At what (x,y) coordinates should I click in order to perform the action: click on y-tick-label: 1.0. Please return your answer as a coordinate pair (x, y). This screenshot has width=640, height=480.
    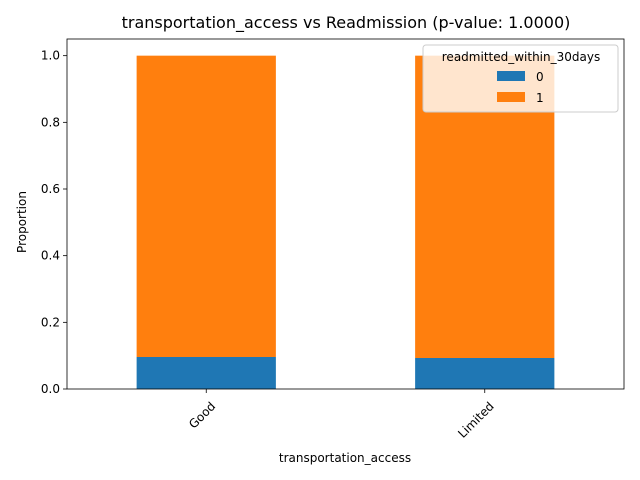
    Looking at the image, I should click on (50, 56).